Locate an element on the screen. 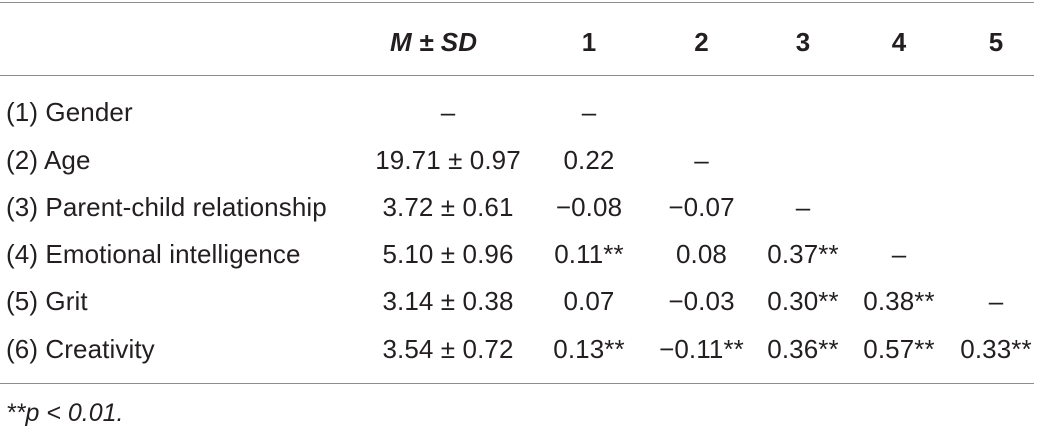 The width and height of the screenshot is (1039, 433). row-label: (6) Creativity is located at coordinates (80, 349).